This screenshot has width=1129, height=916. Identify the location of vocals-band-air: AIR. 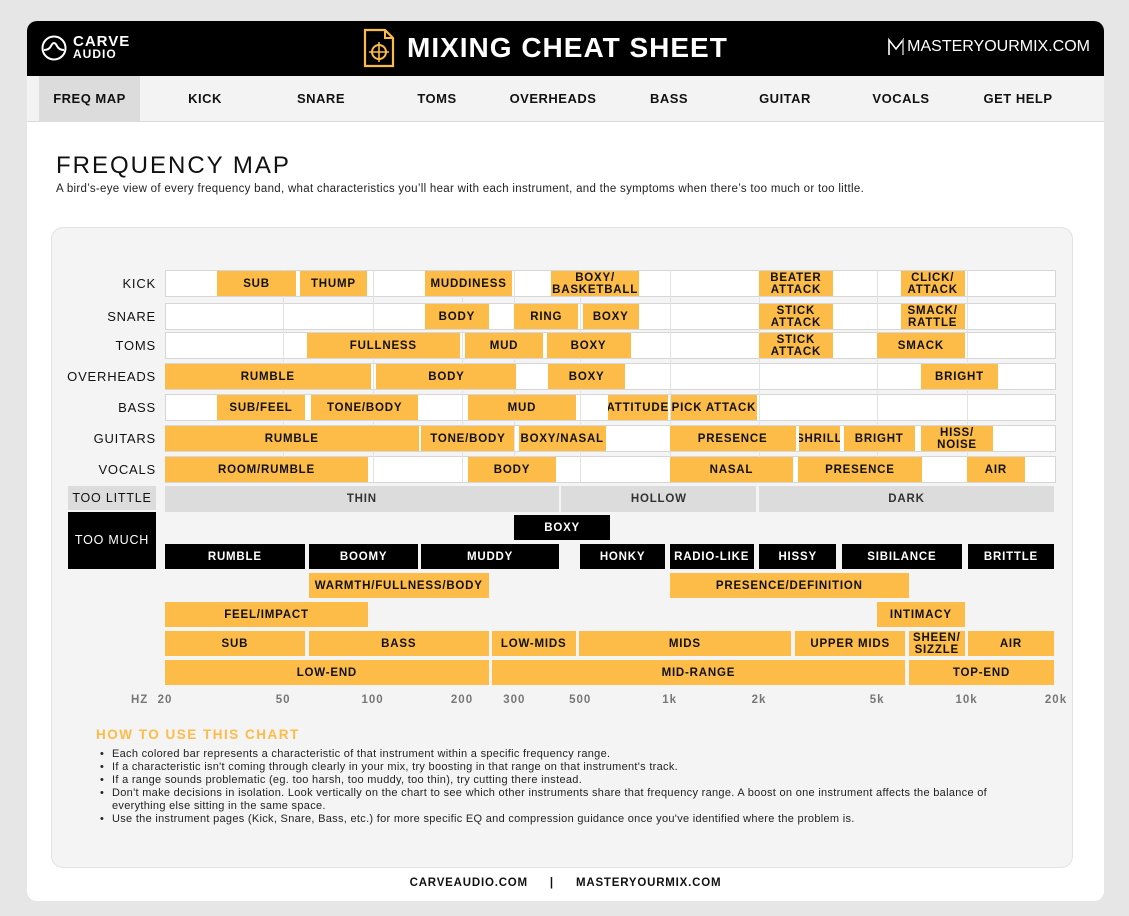
(996, 469).